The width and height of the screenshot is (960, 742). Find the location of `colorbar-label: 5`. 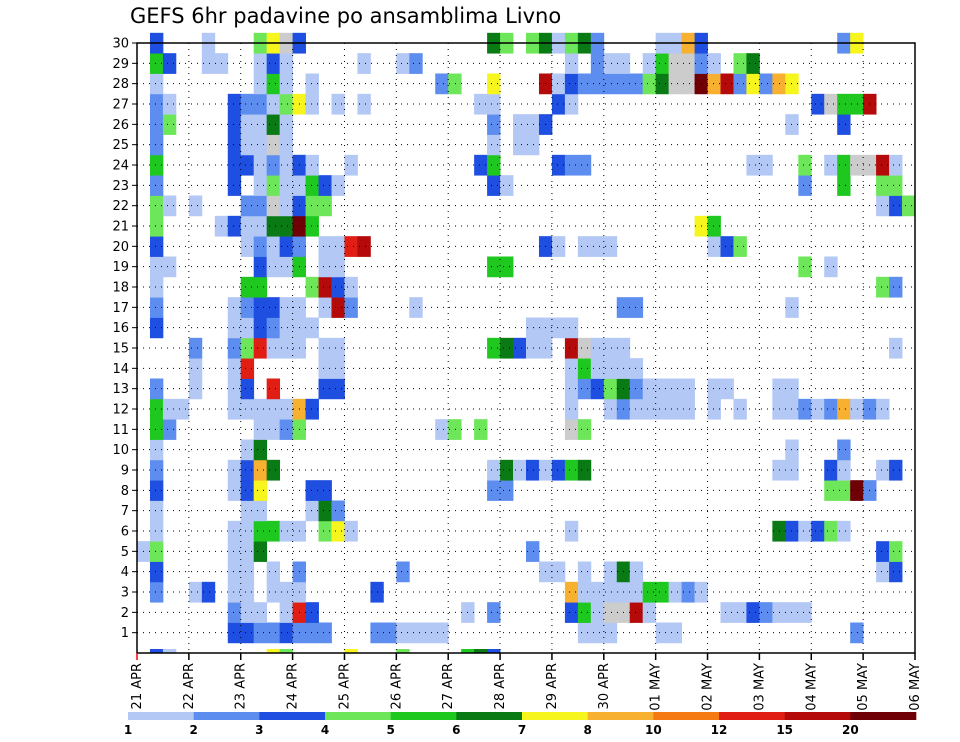

colorbar-label: 5 is located at coordinates (390, 730).